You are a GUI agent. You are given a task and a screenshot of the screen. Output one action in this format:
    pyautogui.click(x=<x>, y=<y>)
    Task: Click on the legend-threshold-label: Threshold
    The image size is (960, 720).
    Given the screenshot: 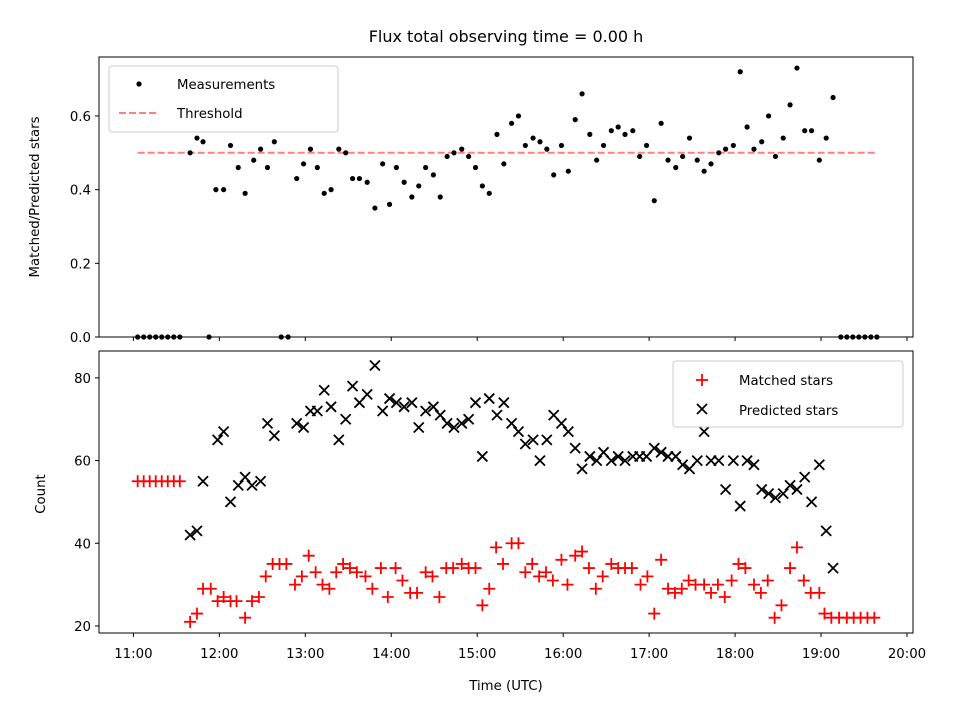 What is the action you would take?
    pyautogui.click(x=209, y=114)
    